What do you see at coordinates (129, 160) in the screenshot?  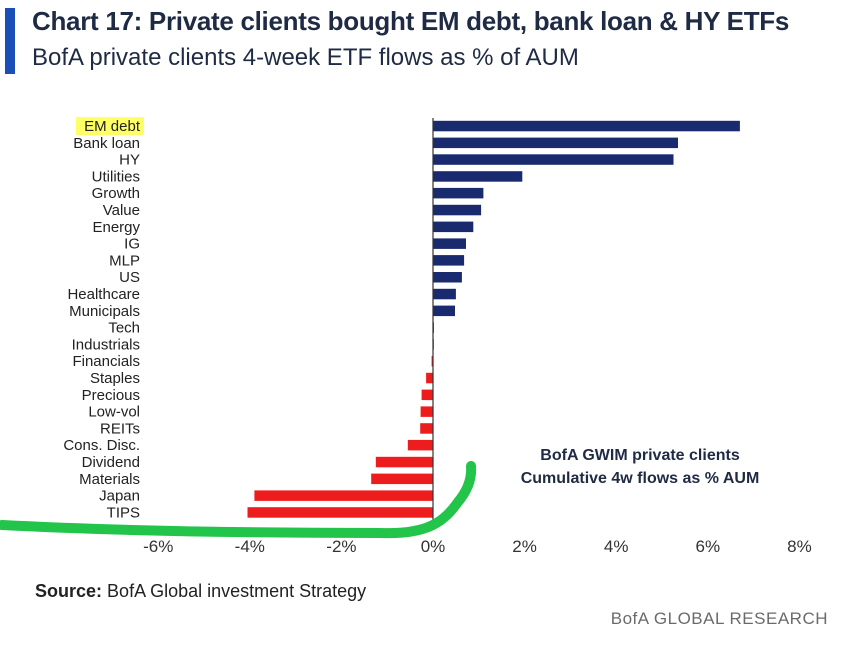 I see `category-label: HY` at bounding box center [129, 160].